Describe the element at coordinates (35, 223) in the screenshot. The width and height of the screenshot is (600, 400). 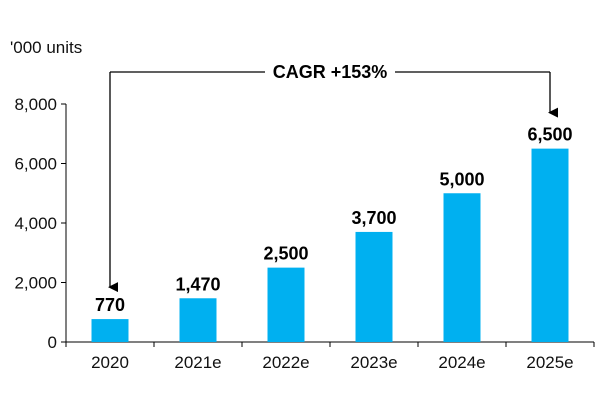
I see `y-tick-label: 4,000` at that location.